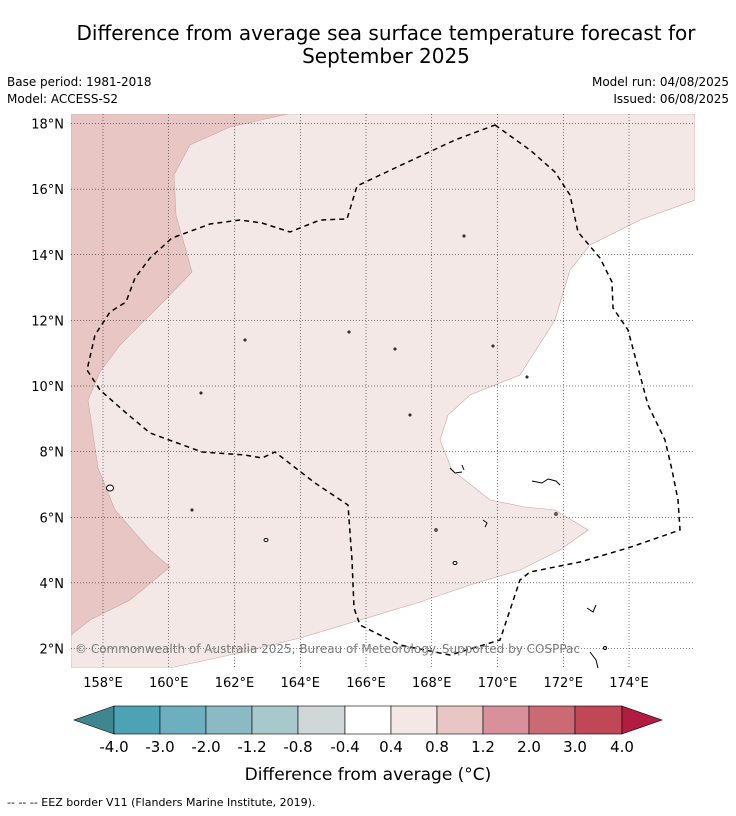 The image size is (736, 816). What do you see at coordinates (344, 747) in the screenshot?
I see `colorbar-tick-label: -0.4` at bounding box center [344, 747].